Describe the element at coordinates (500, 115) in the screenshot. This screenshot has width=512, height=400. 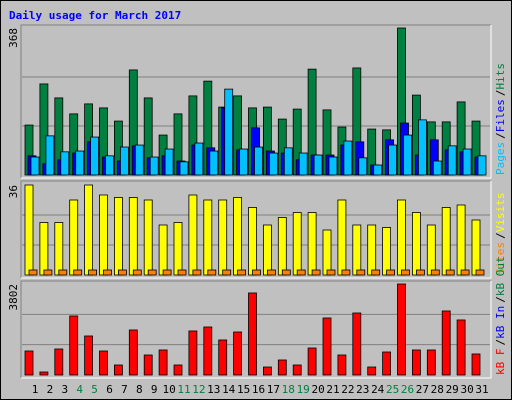
I see `legend-entry: Files` at that location.